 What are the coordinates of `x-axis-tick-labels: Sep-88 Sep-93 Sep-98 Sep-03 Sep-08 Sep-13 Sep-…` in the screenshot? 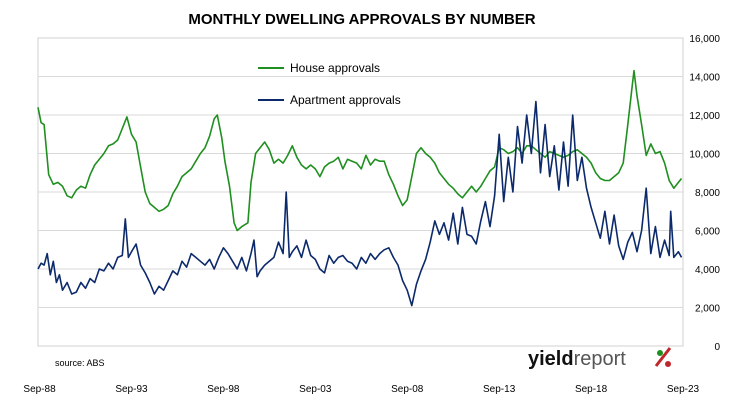 It's located at (361, 389).